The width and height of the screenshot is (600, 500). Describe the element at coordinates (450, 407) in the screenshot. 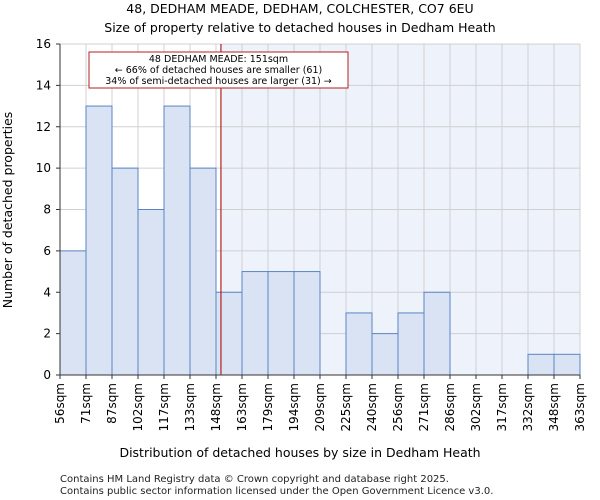

I see `x-tick-label: 286sqm` at that location.